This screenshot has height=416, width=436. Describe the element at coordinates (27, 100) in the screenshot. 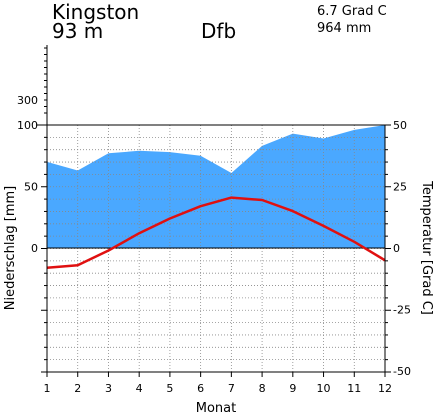

I see `y-left-tick-label: 300` at that location.